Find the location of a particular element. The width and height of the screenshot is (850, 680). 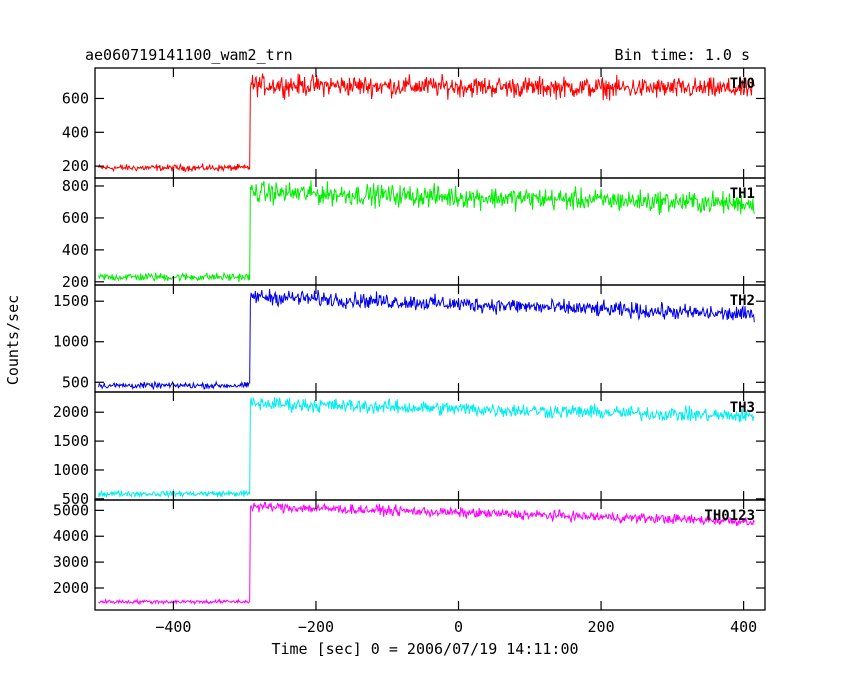

bin-time-label: Bin time: 1.0 s is located at coordinates (682, 55).